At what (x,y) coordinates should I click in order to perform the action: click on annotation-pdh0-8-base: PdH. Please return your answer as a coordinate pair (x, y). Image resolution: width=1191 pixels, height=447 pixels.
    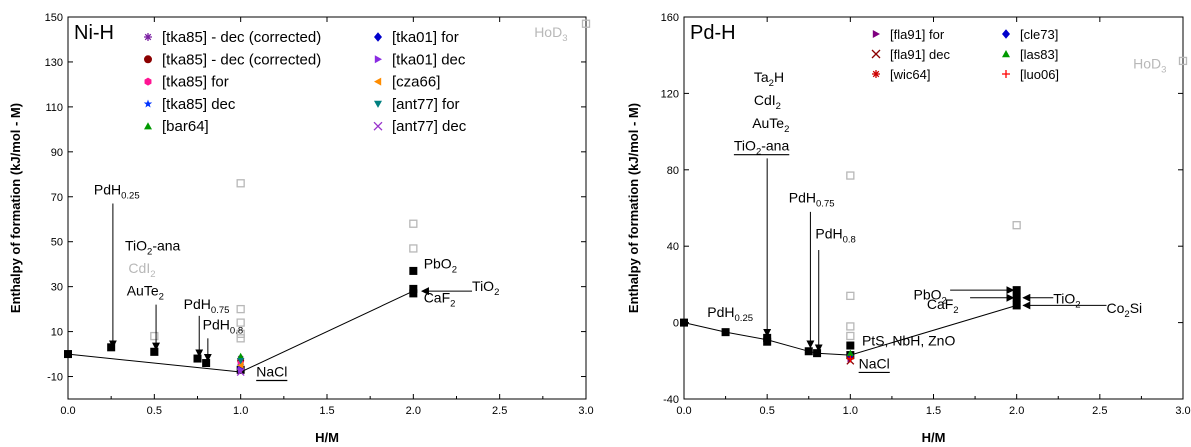
    Looking at the image, I should click on (828, 234).